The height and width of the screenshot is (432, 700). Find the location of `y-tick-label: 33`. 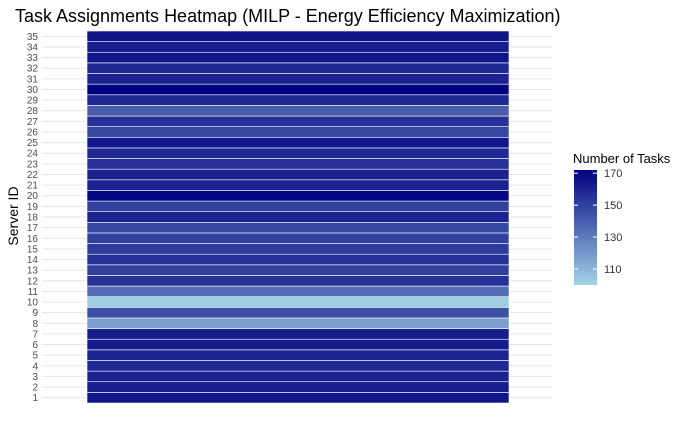

y-tick-label: 33 is located at coordinates (33, 58).